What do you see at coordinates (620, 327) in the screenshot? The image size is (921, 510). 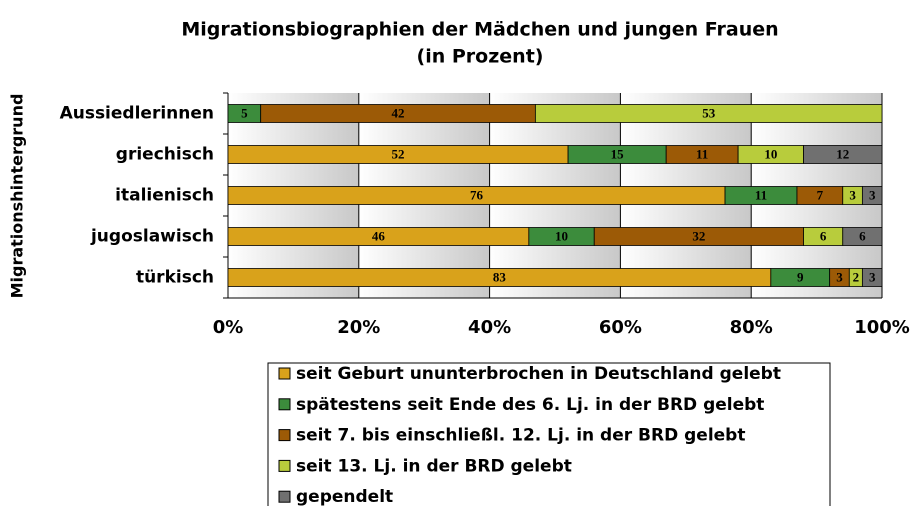 I see `x-tick-label: 60%` at bounding box center [620, 327].